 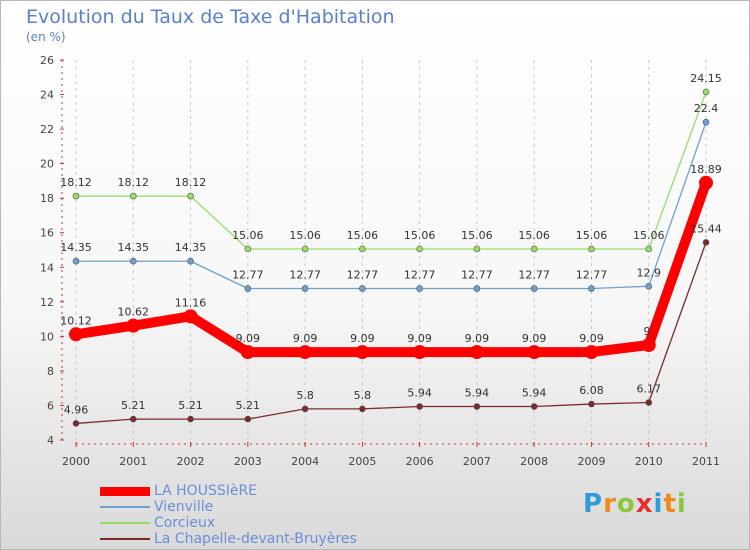 What do you see at coordinates (47, 95) in the screenshot?
I see `y-tick-label: 24` at bounding box center [47, 95].